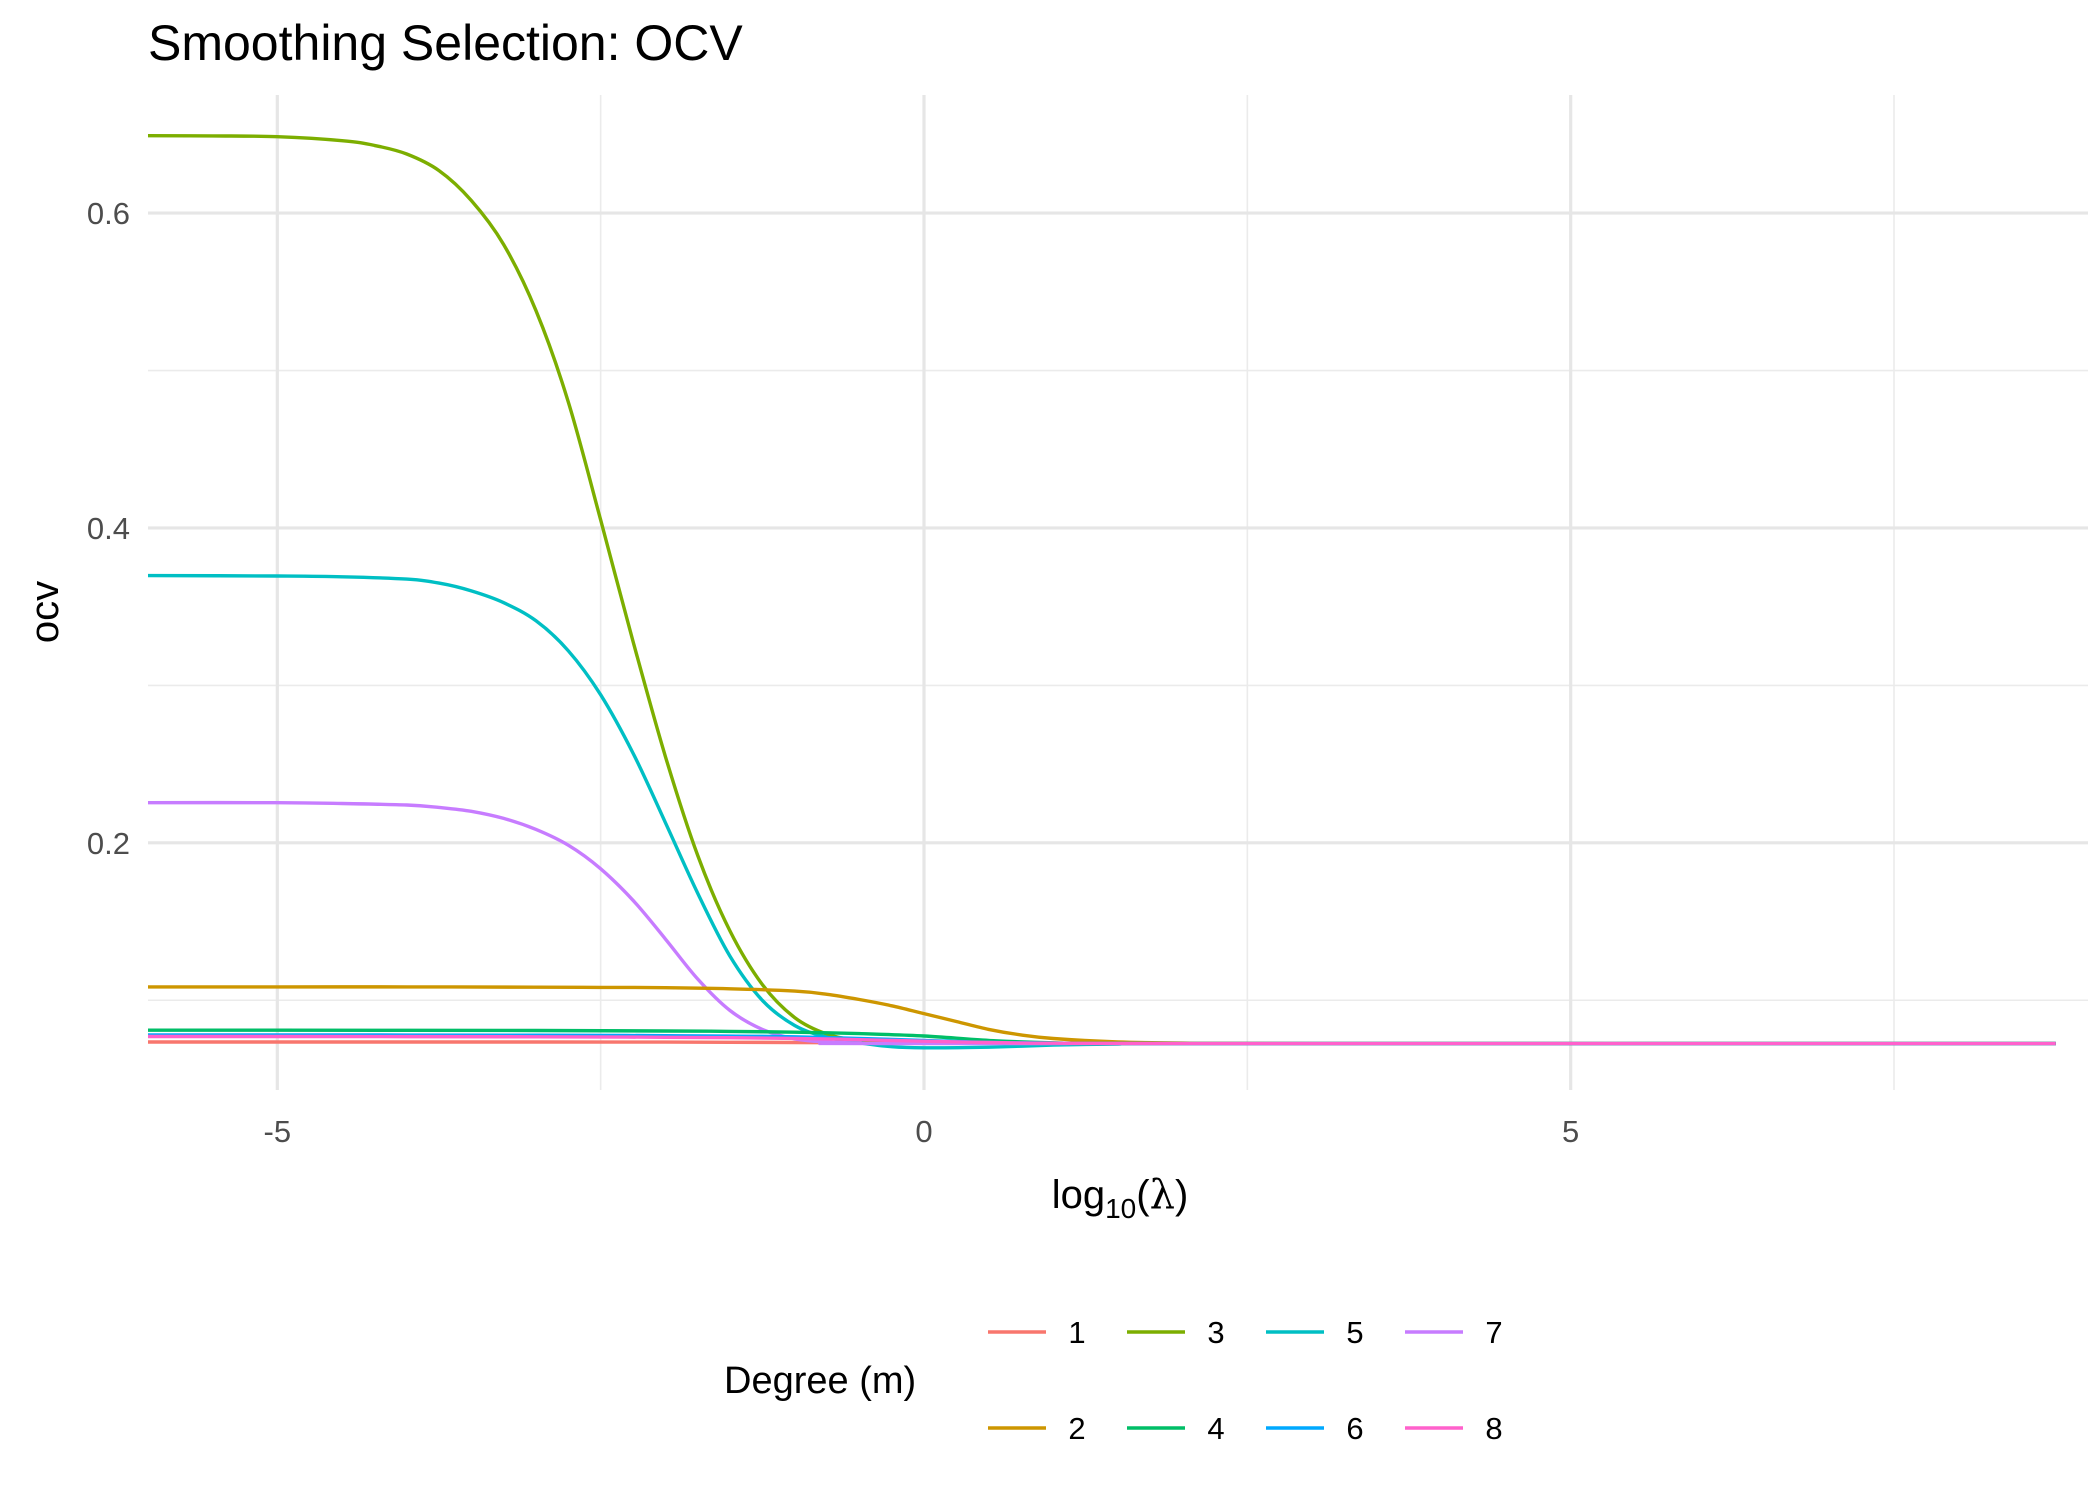 The height and width of the screenshot is (1500, 2100). I want to click on x-axis-label-lambda: λ, so click(1162, 1195).